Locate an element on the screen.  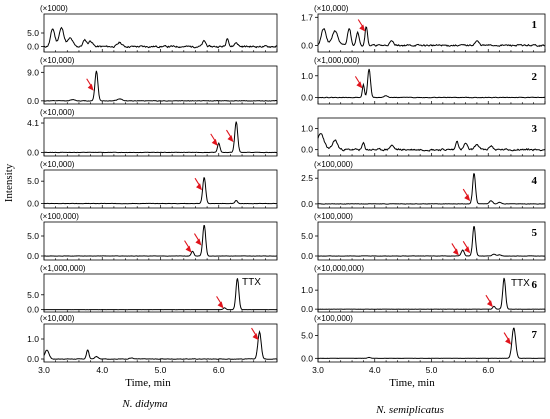
ttx-label: TTX is located at coordinates (520, 283).